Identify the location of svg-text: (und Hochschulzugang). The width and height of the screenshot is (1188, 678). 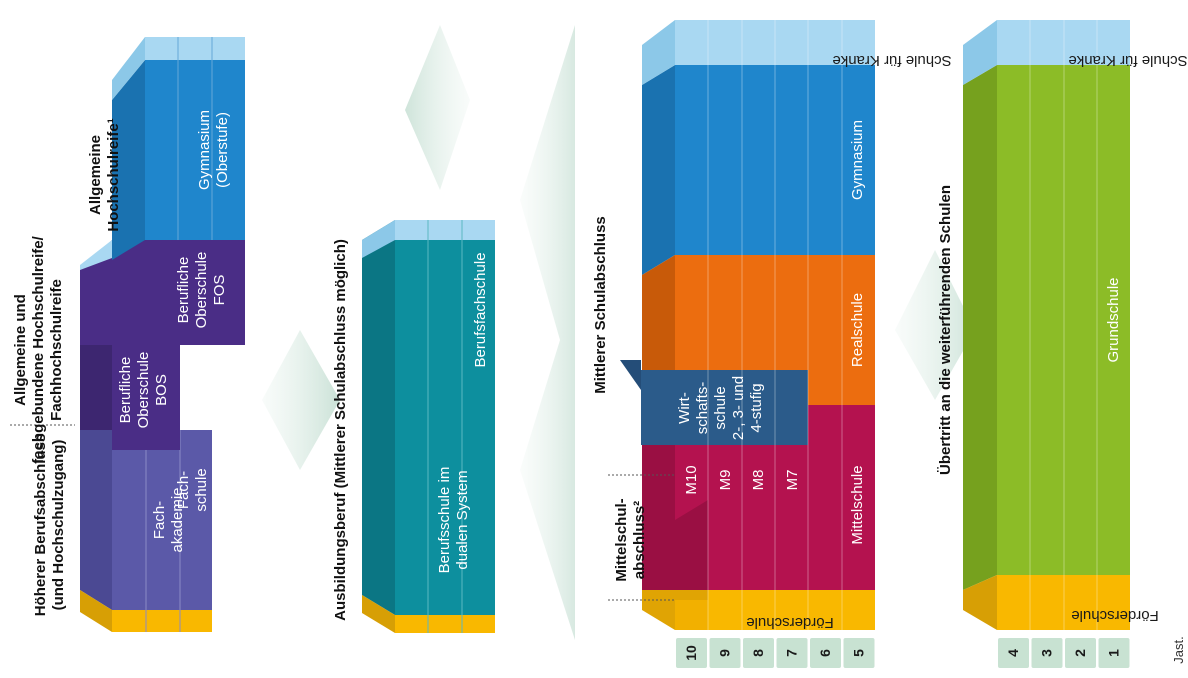
(58, 525).